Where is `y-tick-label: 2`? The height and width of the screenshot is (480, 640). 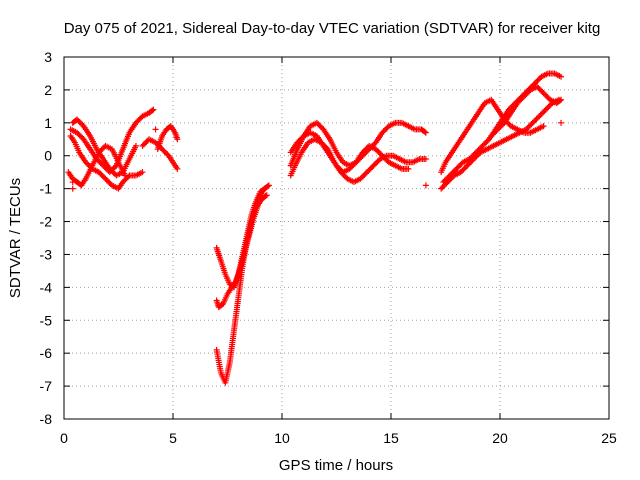
y-tick-label: 2 is located at coordinates (48, 90).